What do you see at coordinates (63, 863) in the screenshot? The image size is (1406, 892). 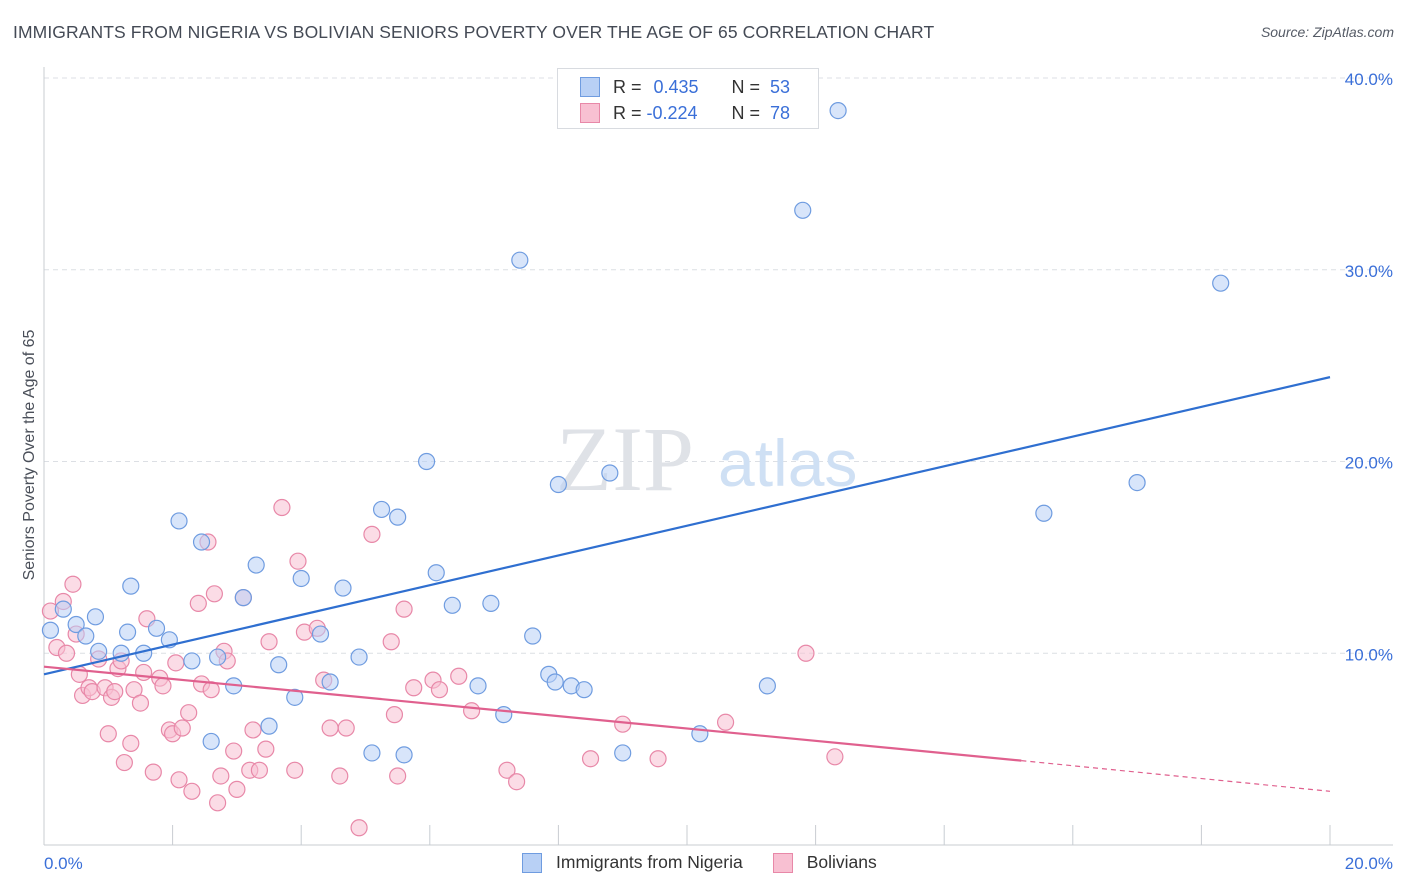 I see `x-tick-label: 0.0%` at bounding box center [63, 863].